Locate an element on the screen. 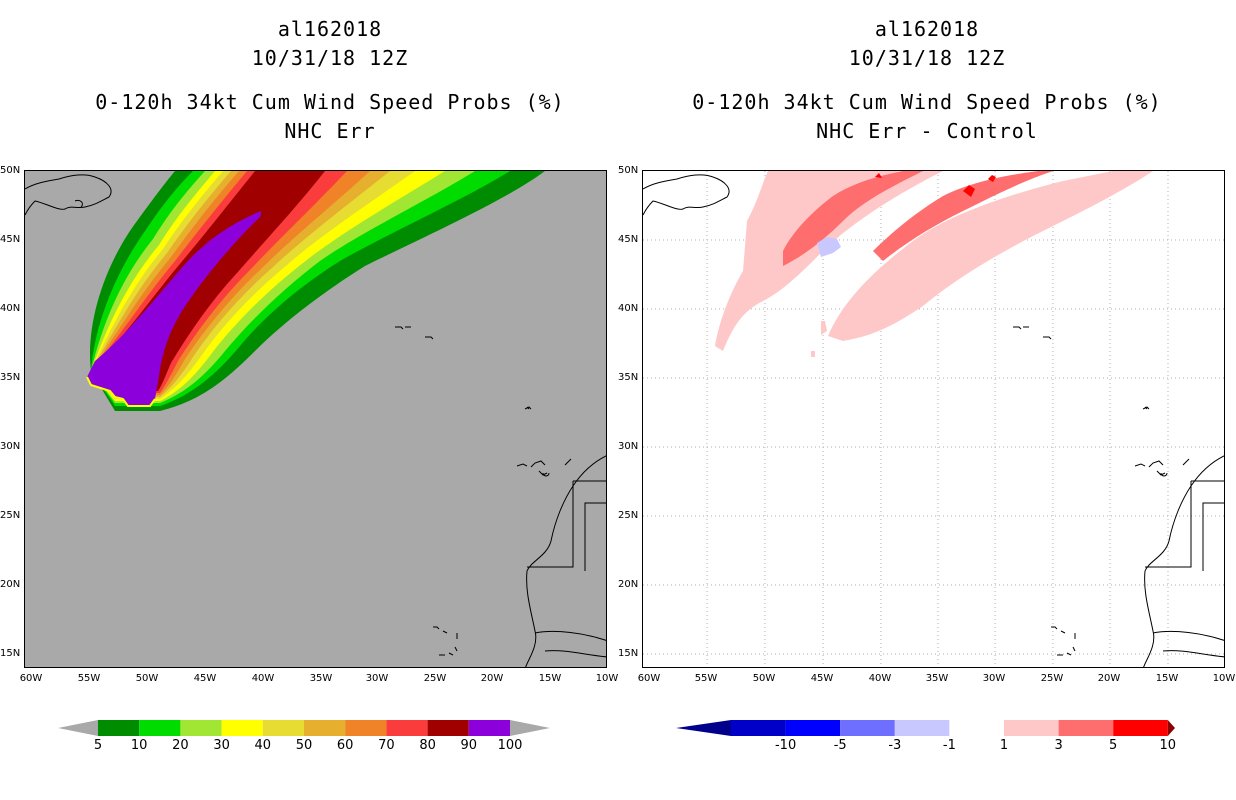 This screenshot has height=800, width=1236. right-subtitle: NHC Err - Control is located at coordinates (927, 131).